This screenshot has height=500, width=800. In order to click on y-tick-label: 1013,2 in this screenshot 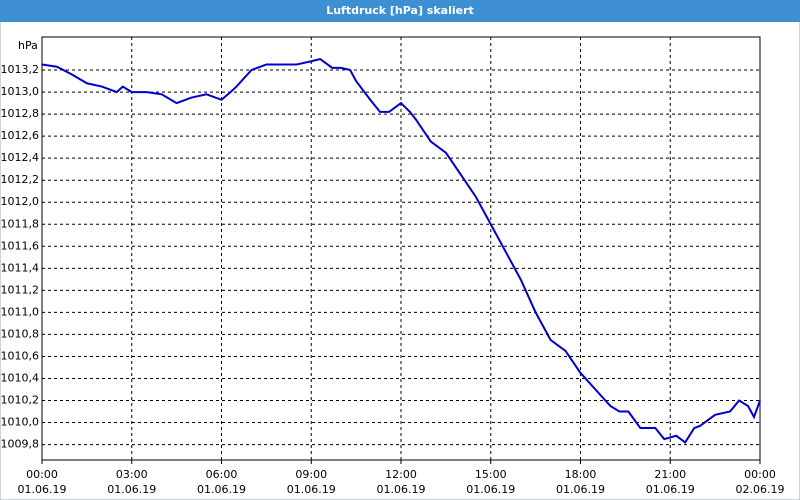, I will do `click(20, 69)`.